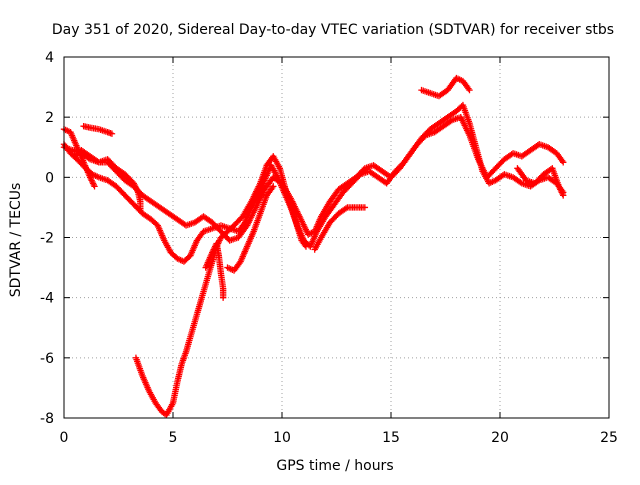 The image size is (640, 485). Describe the element at coordinates (16, 240) in the screenshot. I see `y-axis-label: SDTVAR / TECUs` at that location.